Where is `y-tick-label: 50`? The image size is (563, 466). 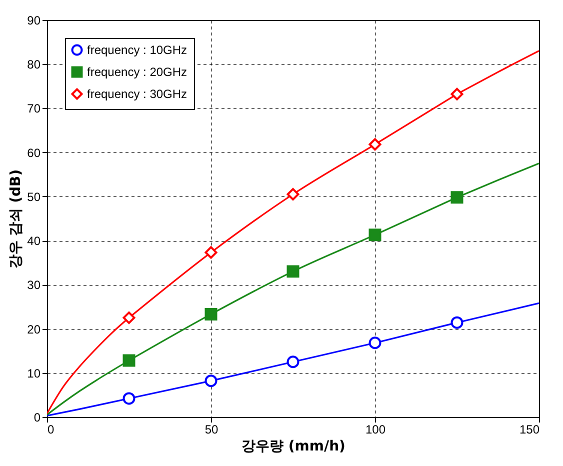 y-tick-label: 50 is located at coordinates (34, 197).